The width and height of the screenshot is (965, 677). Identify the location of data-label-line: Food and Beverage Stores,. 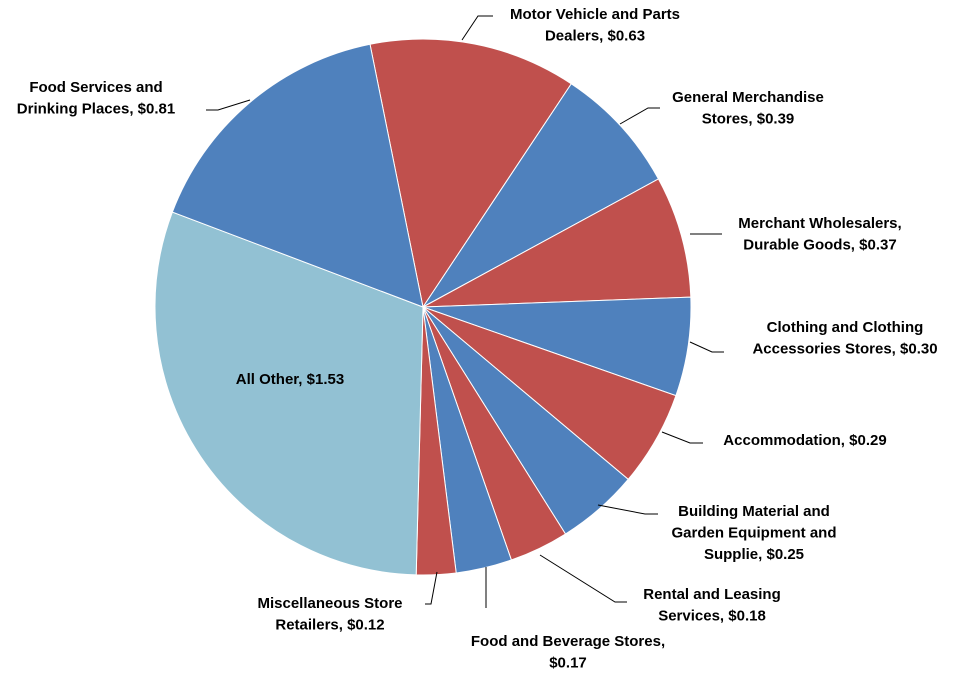
(568, 641).